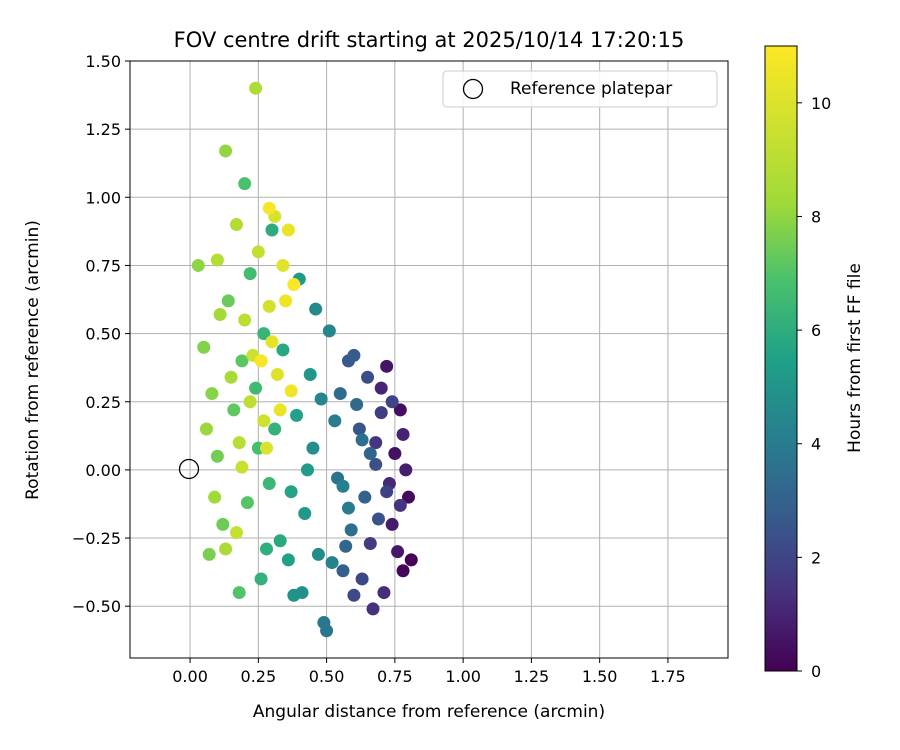 This screenshot has height=750, width=900. I want to click on y-tick-label: 1.25, so click(103, 129).